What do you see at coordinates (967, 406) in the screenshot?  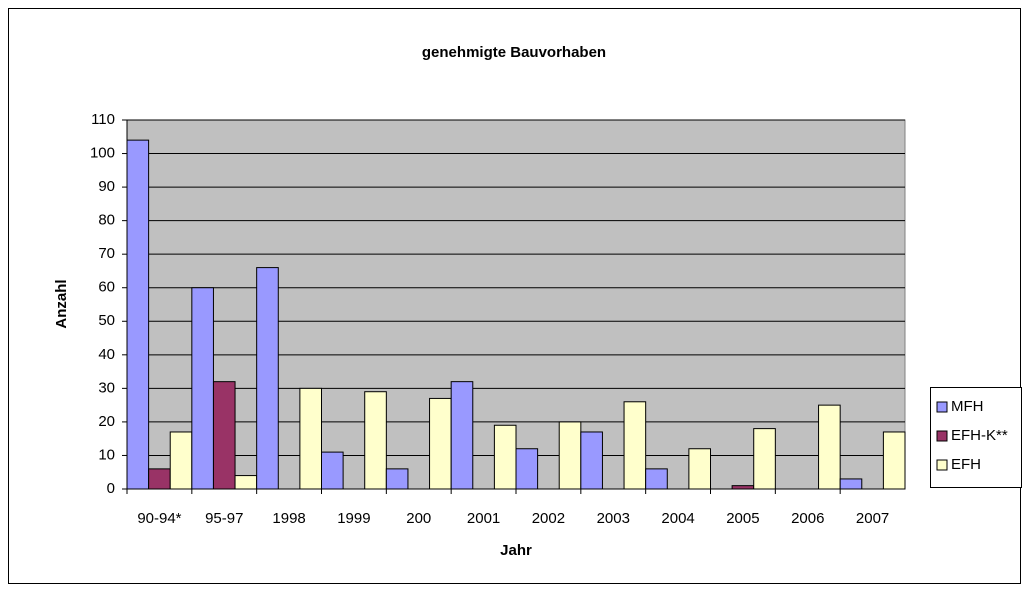 I see `legend-label: MFH` at bounding box center [967, 406].